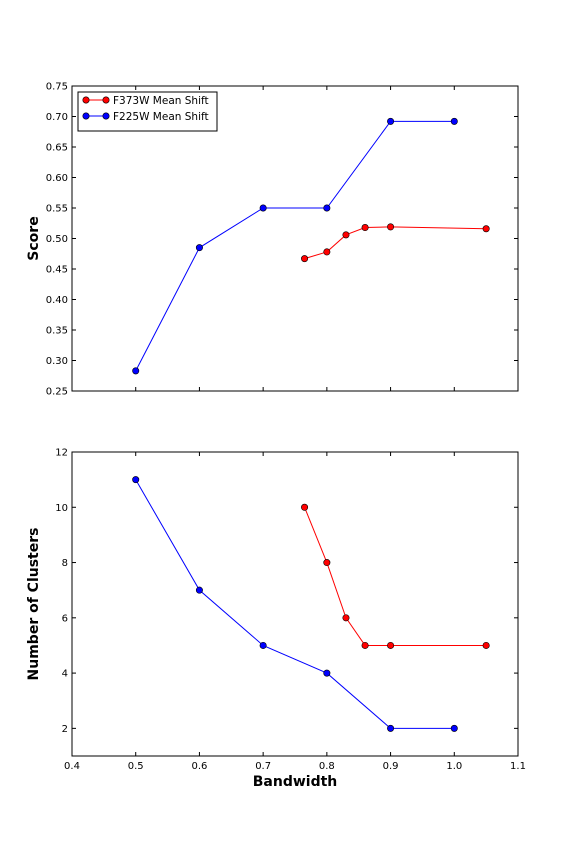 This screenshot has height=864, width=576. Describe the element at coordinates (295, 782) in the screenshot. I see `x-axis-title: Bandwidth` at that location.